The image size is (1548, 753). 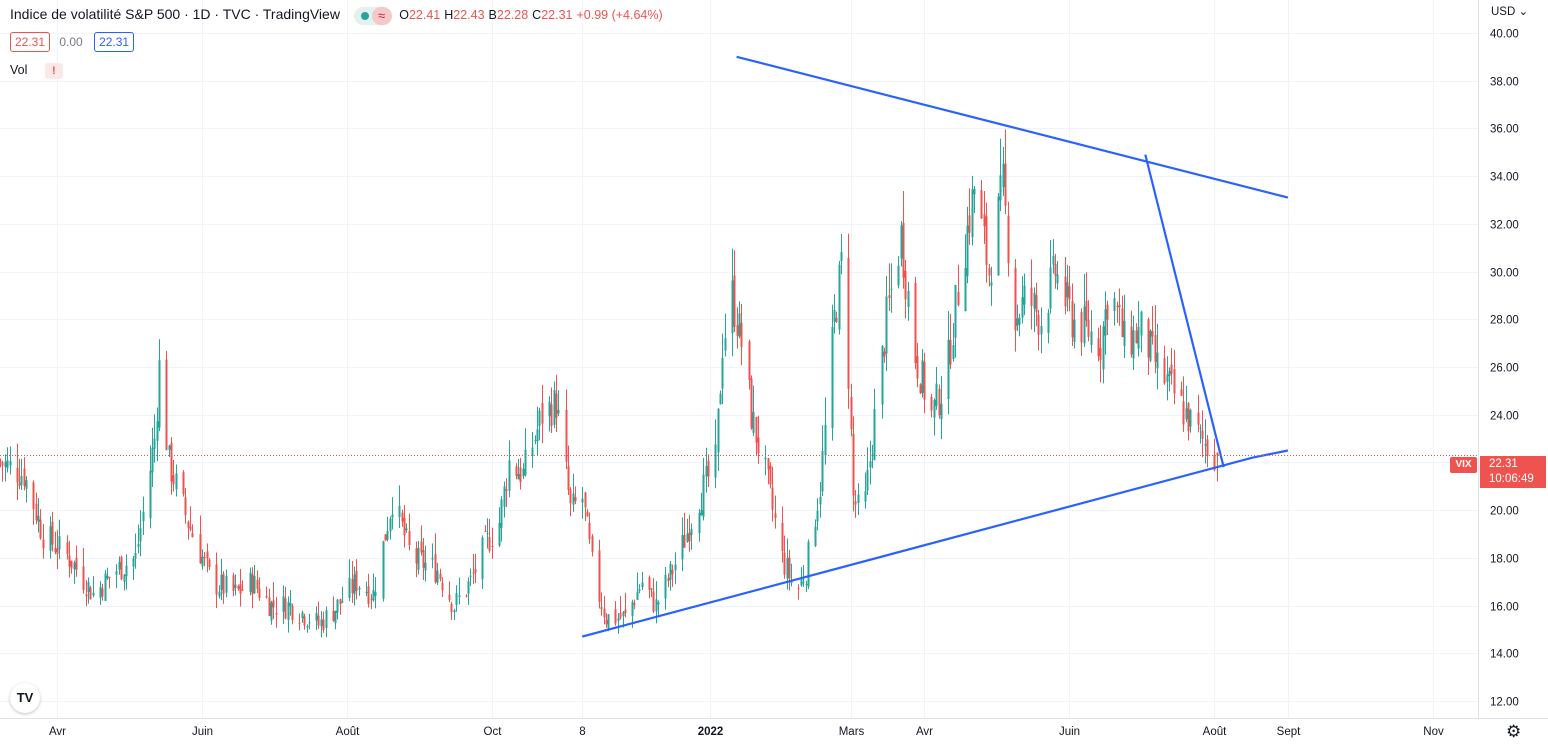 What do you see at coordinates (25, 698) in the screenshot?
I see `tradingview-logo-icon: TV` at bounding box center [25, 698].